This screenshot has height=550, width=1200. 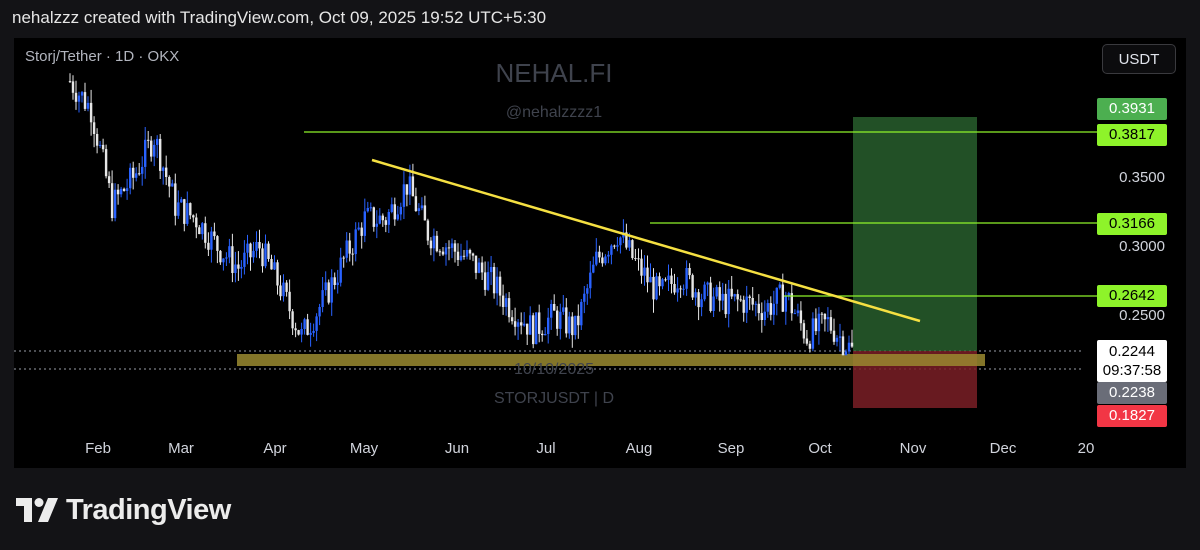 I want to click on currency-selector: USDT, so click(x=1139, y=59).